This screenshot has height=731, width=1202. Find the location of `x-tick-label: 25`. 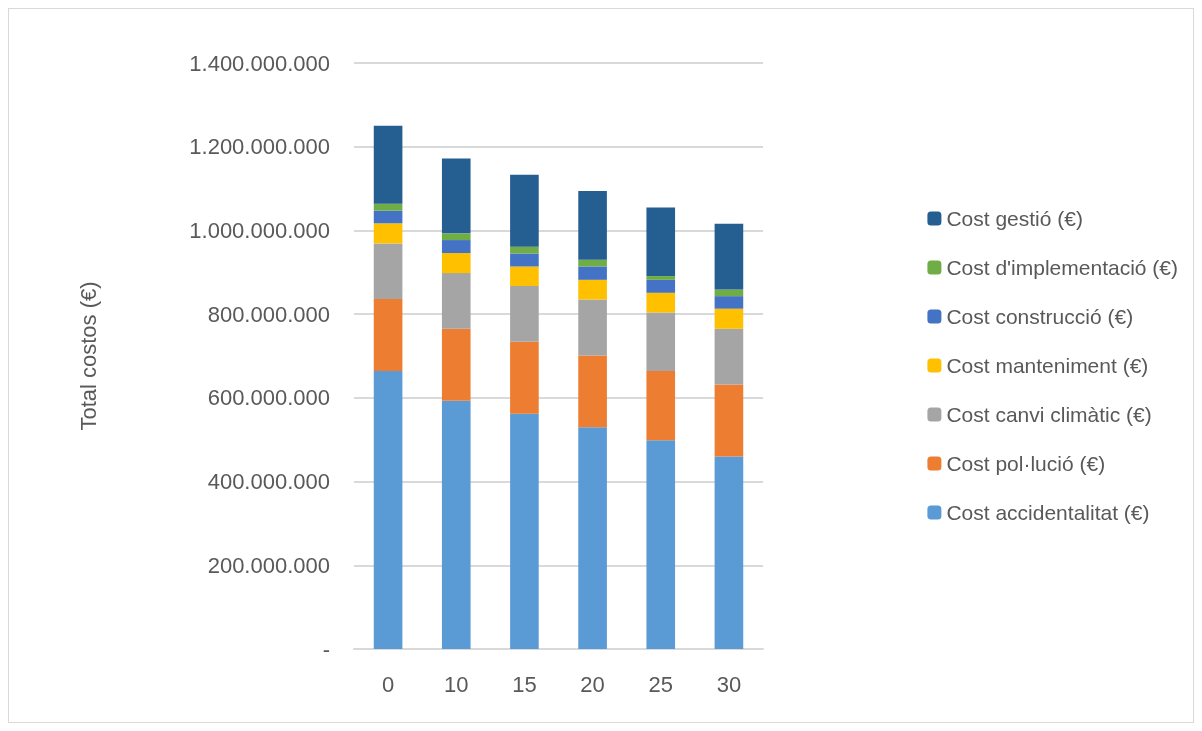

x-tick-label: 25 is located at coordinates (660, 684).